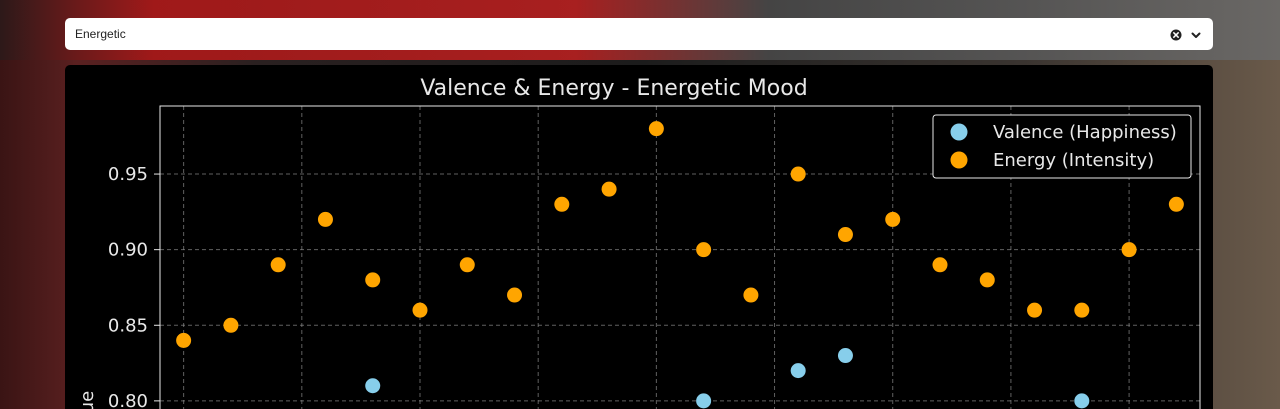 Image resolution: width=1280 pixels, height=409 pixels. What do you see at coordinates (959, 132) in the screenshot?
I see `legend-marker-valence` at bounding box center [959, 132].